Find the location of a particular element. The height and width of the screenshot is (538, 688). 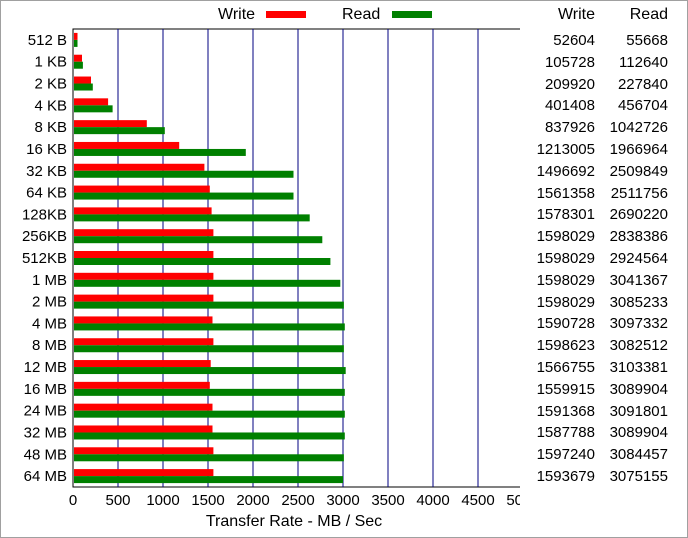

read-value-cell: 112640 is located at coordinates (643, 62).